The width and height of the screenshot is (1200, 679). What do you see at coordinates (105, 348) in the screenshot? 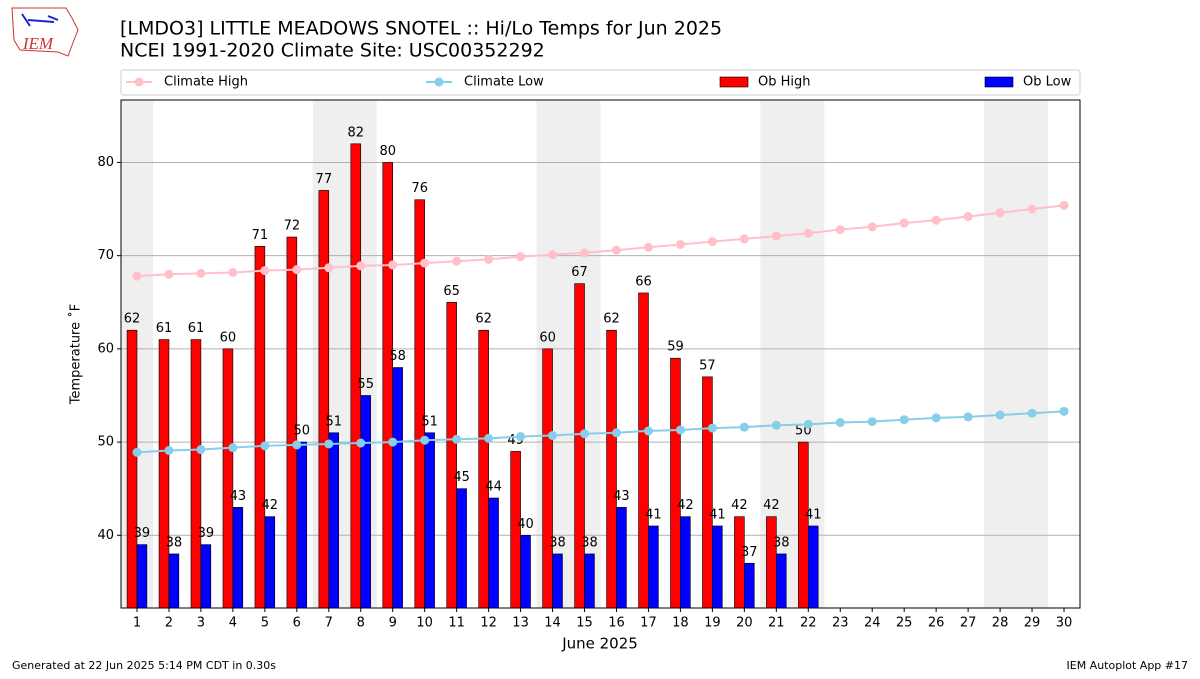
I see `y-tick-label: 60` at bounding box center [105, 348].